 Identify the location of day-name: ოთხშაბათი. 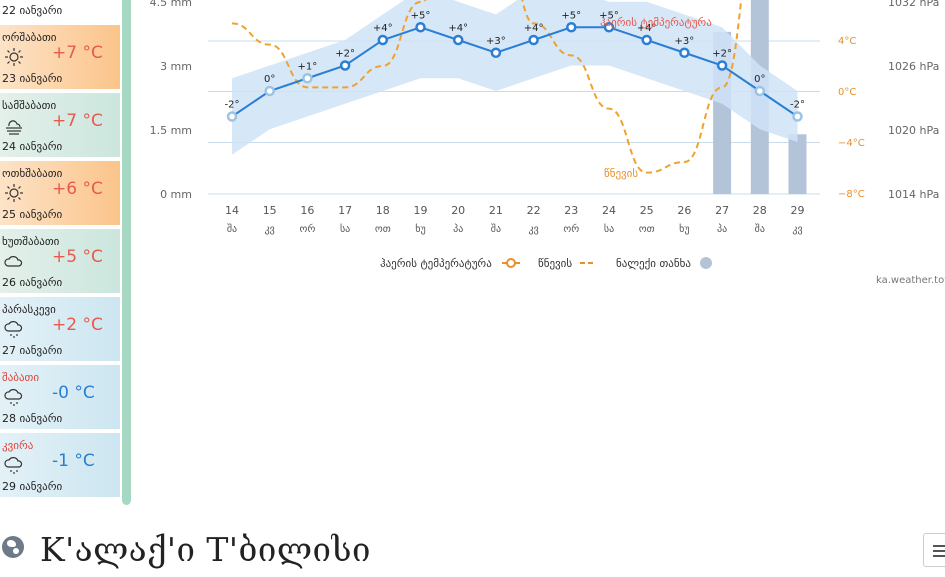
(32, 173).